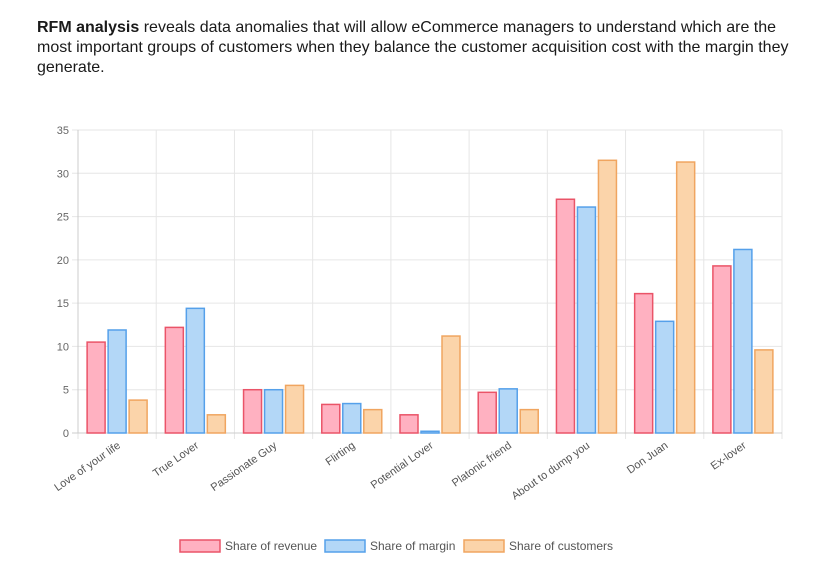 This screenshot has height=573, width=822. I want to click on y-tick-label: 10, so click(63, 347).